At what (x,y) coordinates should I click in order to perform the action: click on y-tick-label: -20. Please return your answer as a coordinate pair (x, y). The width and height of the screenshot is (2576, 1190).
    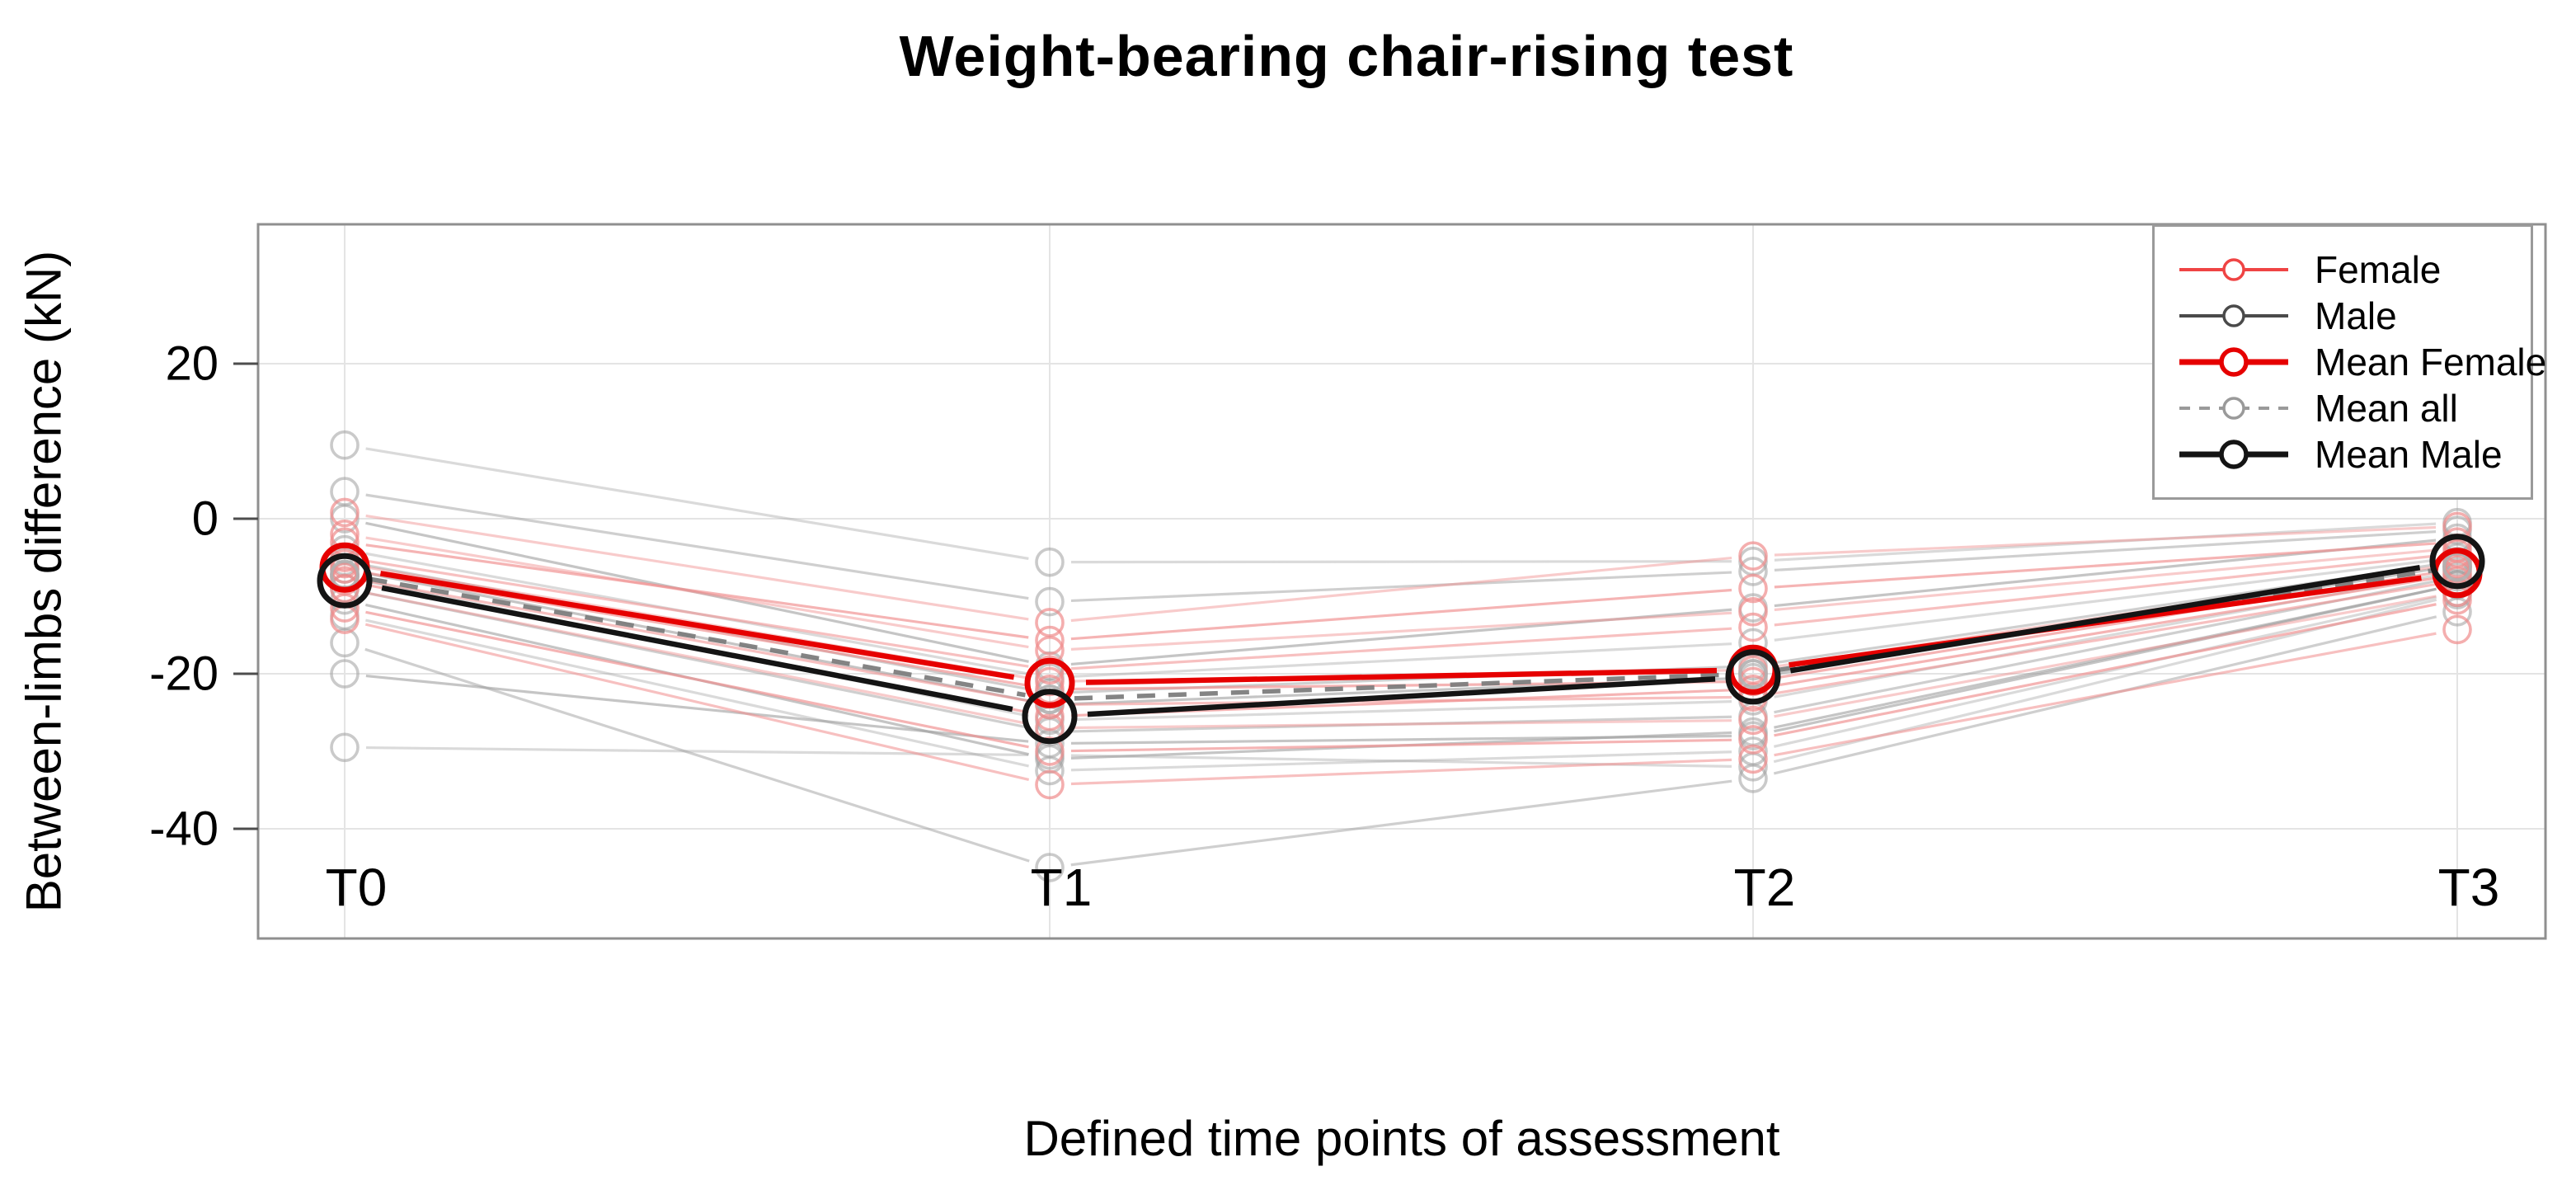
    Looking at the image, I should click on (184, 674).